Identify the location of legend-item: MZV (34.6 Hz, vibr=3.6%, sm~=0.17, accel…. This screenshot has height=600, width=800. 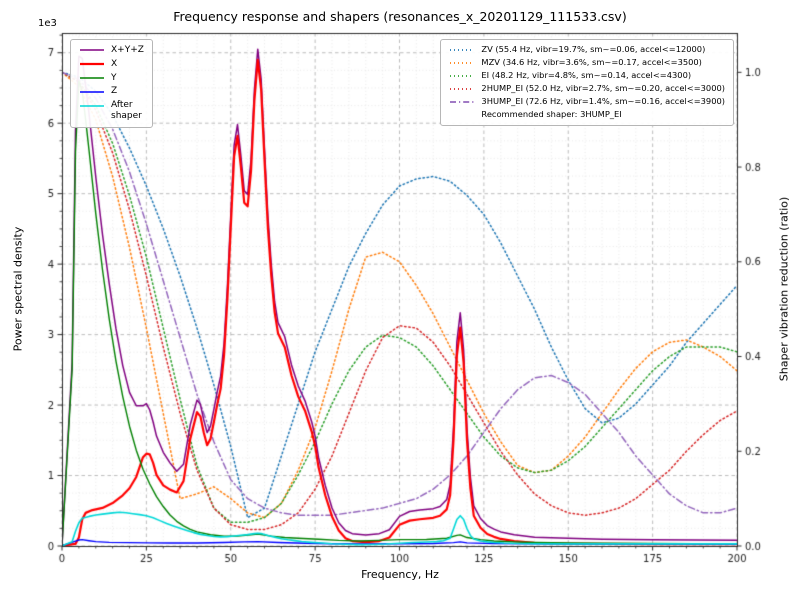
(587, 62).